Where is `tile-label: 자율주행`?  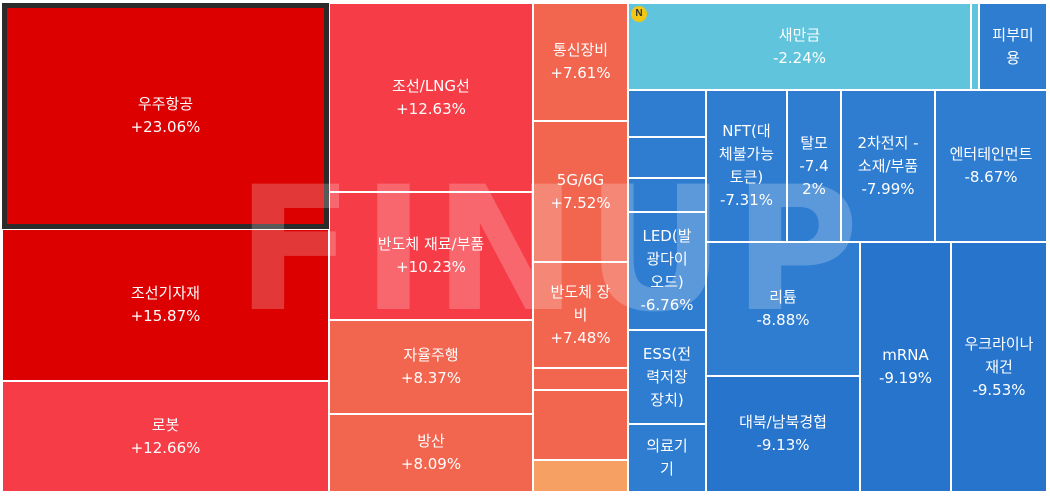
tile-label: 자율주행 is located at coordinates (431, 355).